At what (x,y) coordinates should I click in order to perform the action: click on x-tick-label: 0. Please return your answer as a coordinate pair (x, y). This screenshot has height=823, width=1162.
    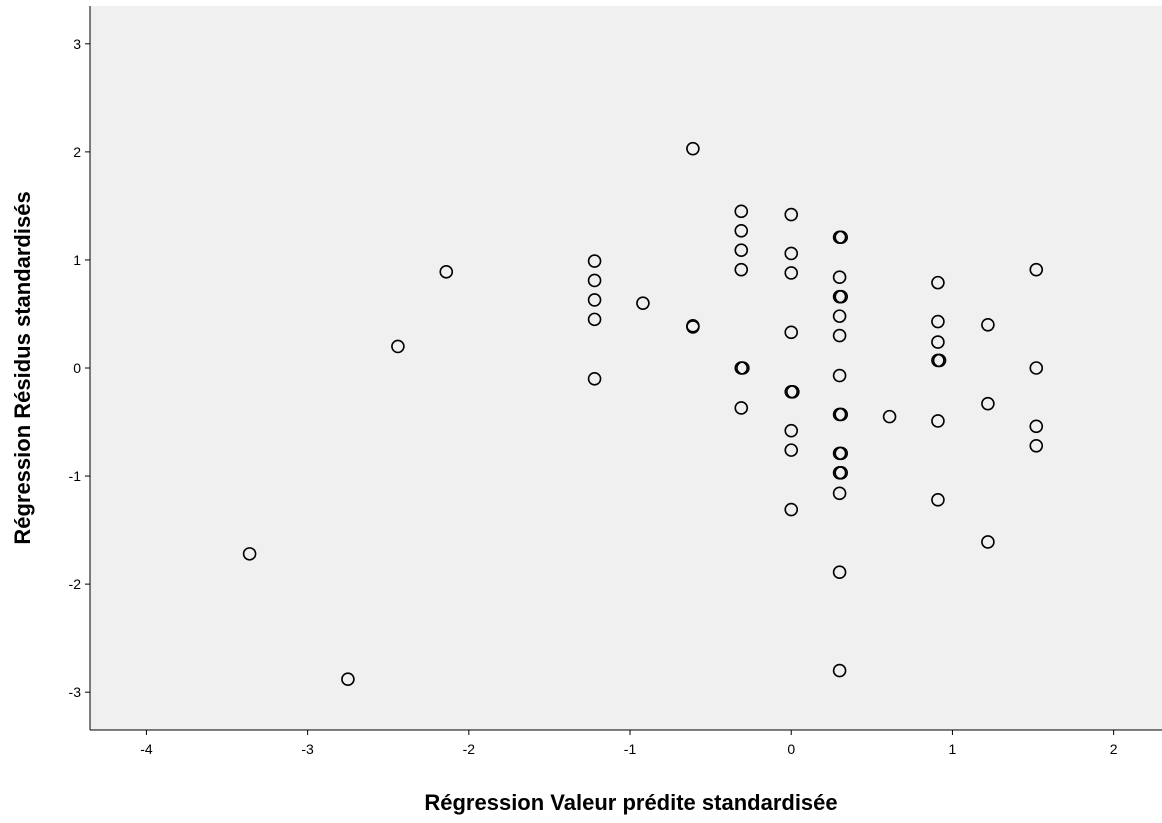
    Looking at the image, I should click on (791, 749).